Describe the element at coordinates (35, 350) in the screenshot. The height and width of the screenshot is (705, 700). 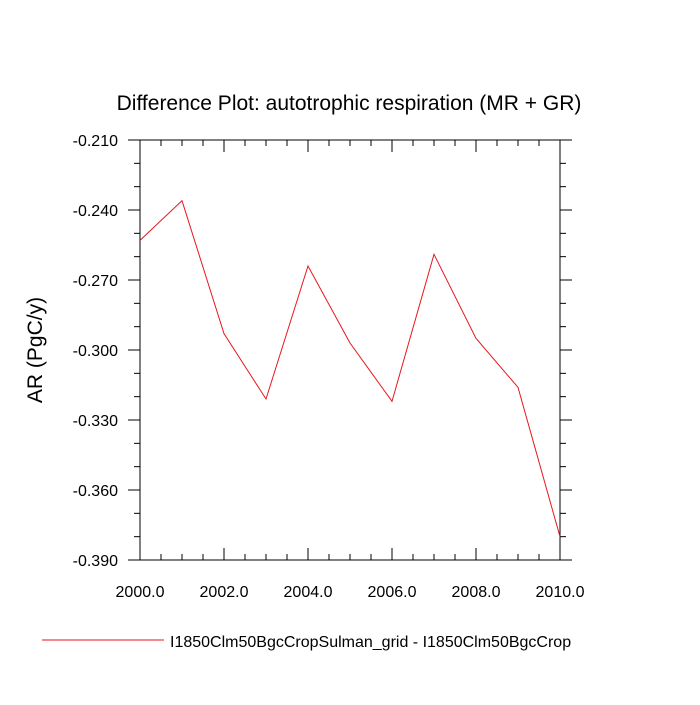
I see `y-axis-label: AR (PgC/y)` at that location.